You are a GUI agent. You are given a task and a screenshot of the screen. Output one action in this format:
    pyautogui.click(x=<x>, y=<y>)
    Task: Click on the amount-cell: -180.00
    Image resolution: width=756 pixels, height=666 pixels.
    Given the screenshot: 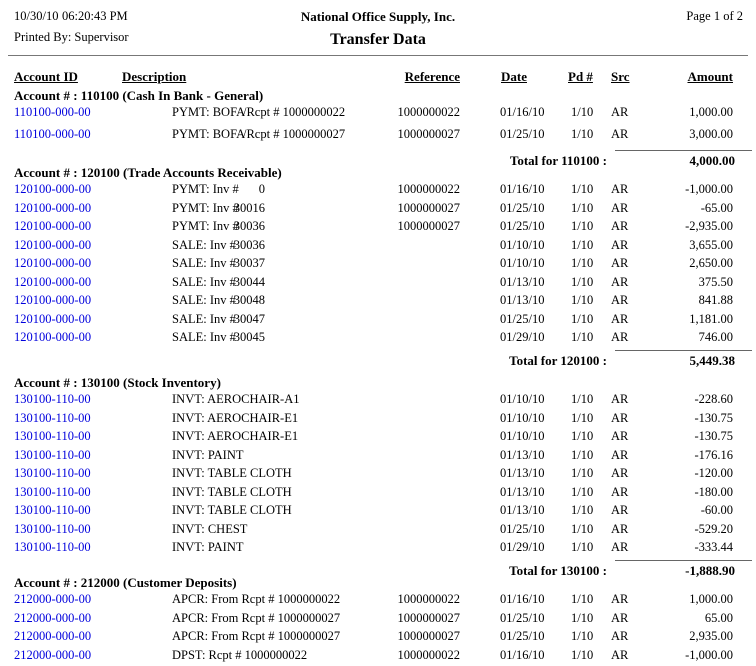 What is the action you would take?
    pyautogui.click(x=689, y=492)
    